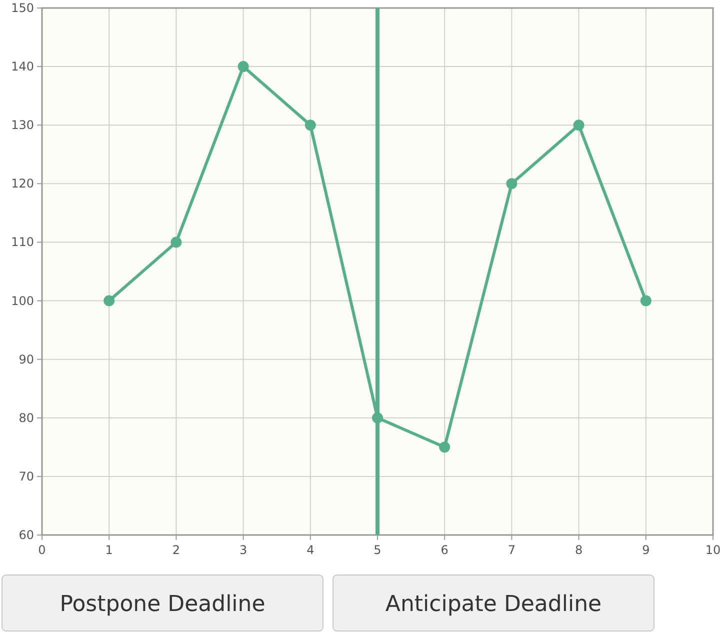 The height and width of the screenshot is (636, 725). What do you see at coordinates (26, 535) in the screenshot?
I see `y-tick-label: 60` at bounding box center [26, 535].